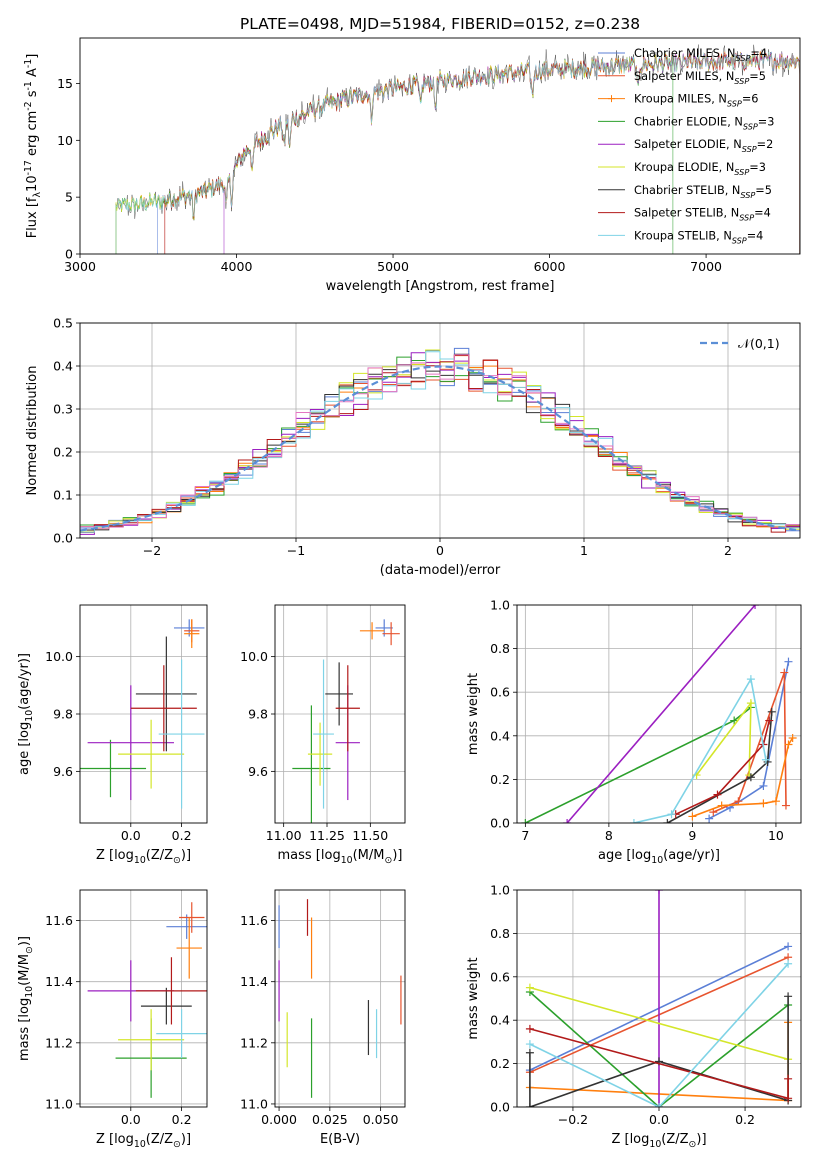 This screenshot has width=819, height=1170. What do you see at coordinates (254, 1042) in the screenshot?
I see `y-tick-label: 11.2` at bounding box center [254, 1042].